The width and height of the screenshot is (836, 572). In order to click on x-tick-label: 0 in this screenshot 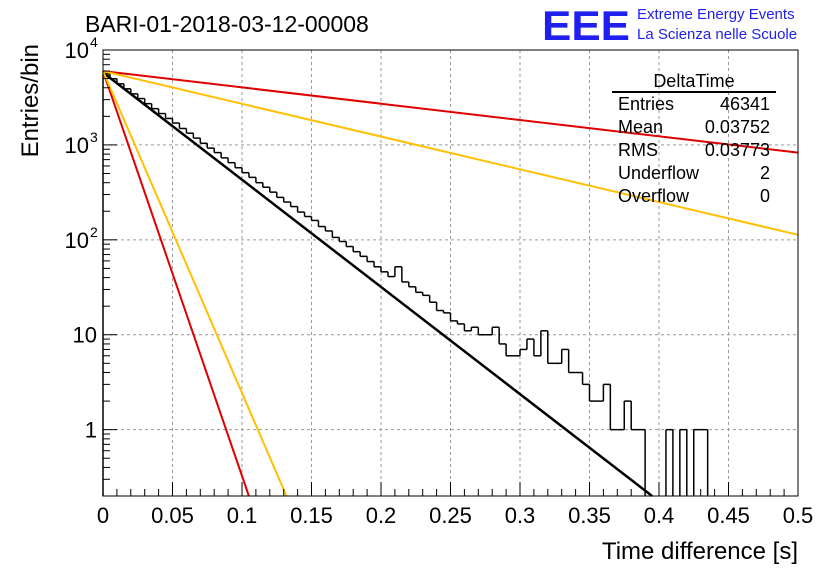, I will do `click(103, 515)`.